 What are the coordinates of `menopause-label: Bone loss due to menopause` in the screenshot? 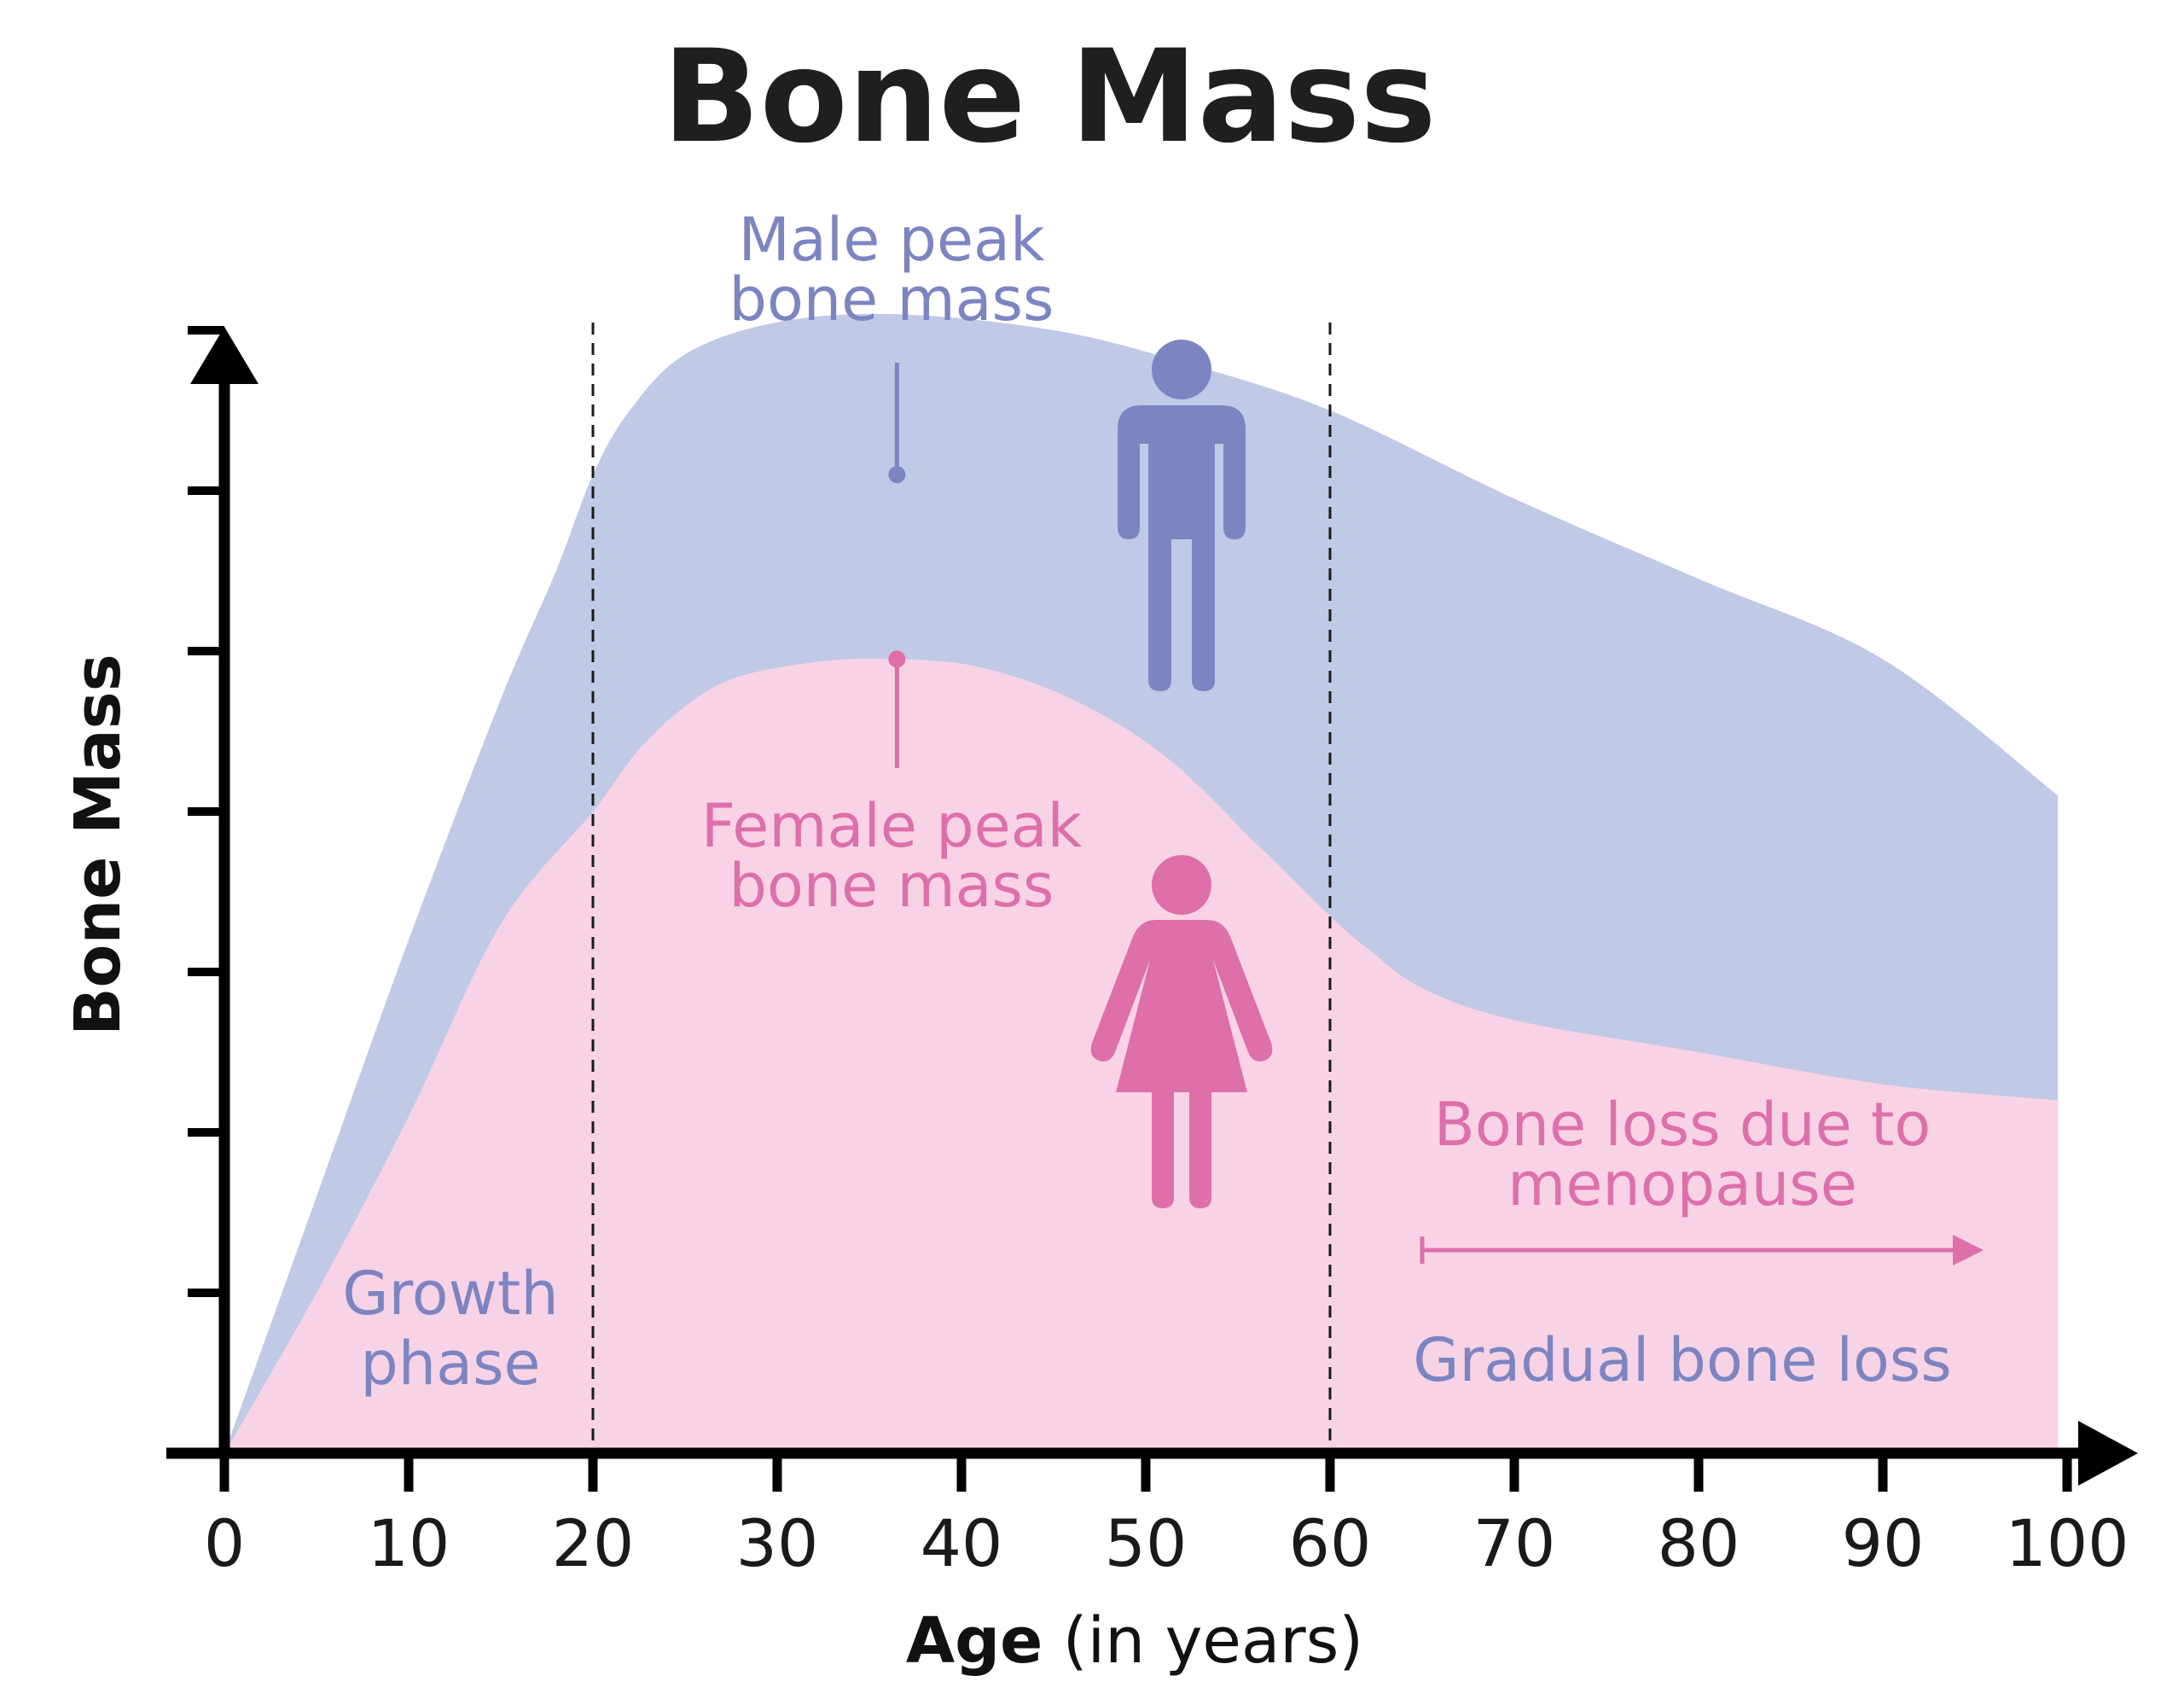 It's located at (1683, 1154).